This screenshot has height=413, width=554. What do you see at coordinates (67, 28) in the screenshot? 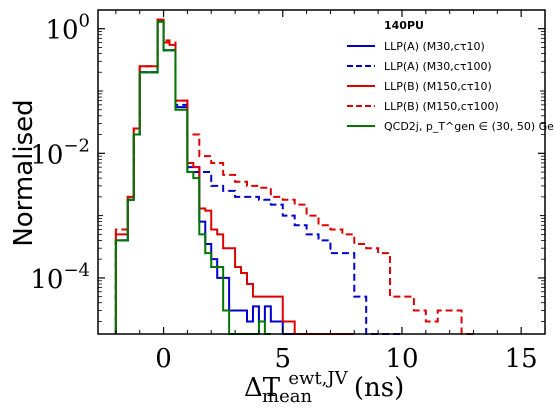
I see `y-tick-label: 10⁰` at bounding box center [67, 28].